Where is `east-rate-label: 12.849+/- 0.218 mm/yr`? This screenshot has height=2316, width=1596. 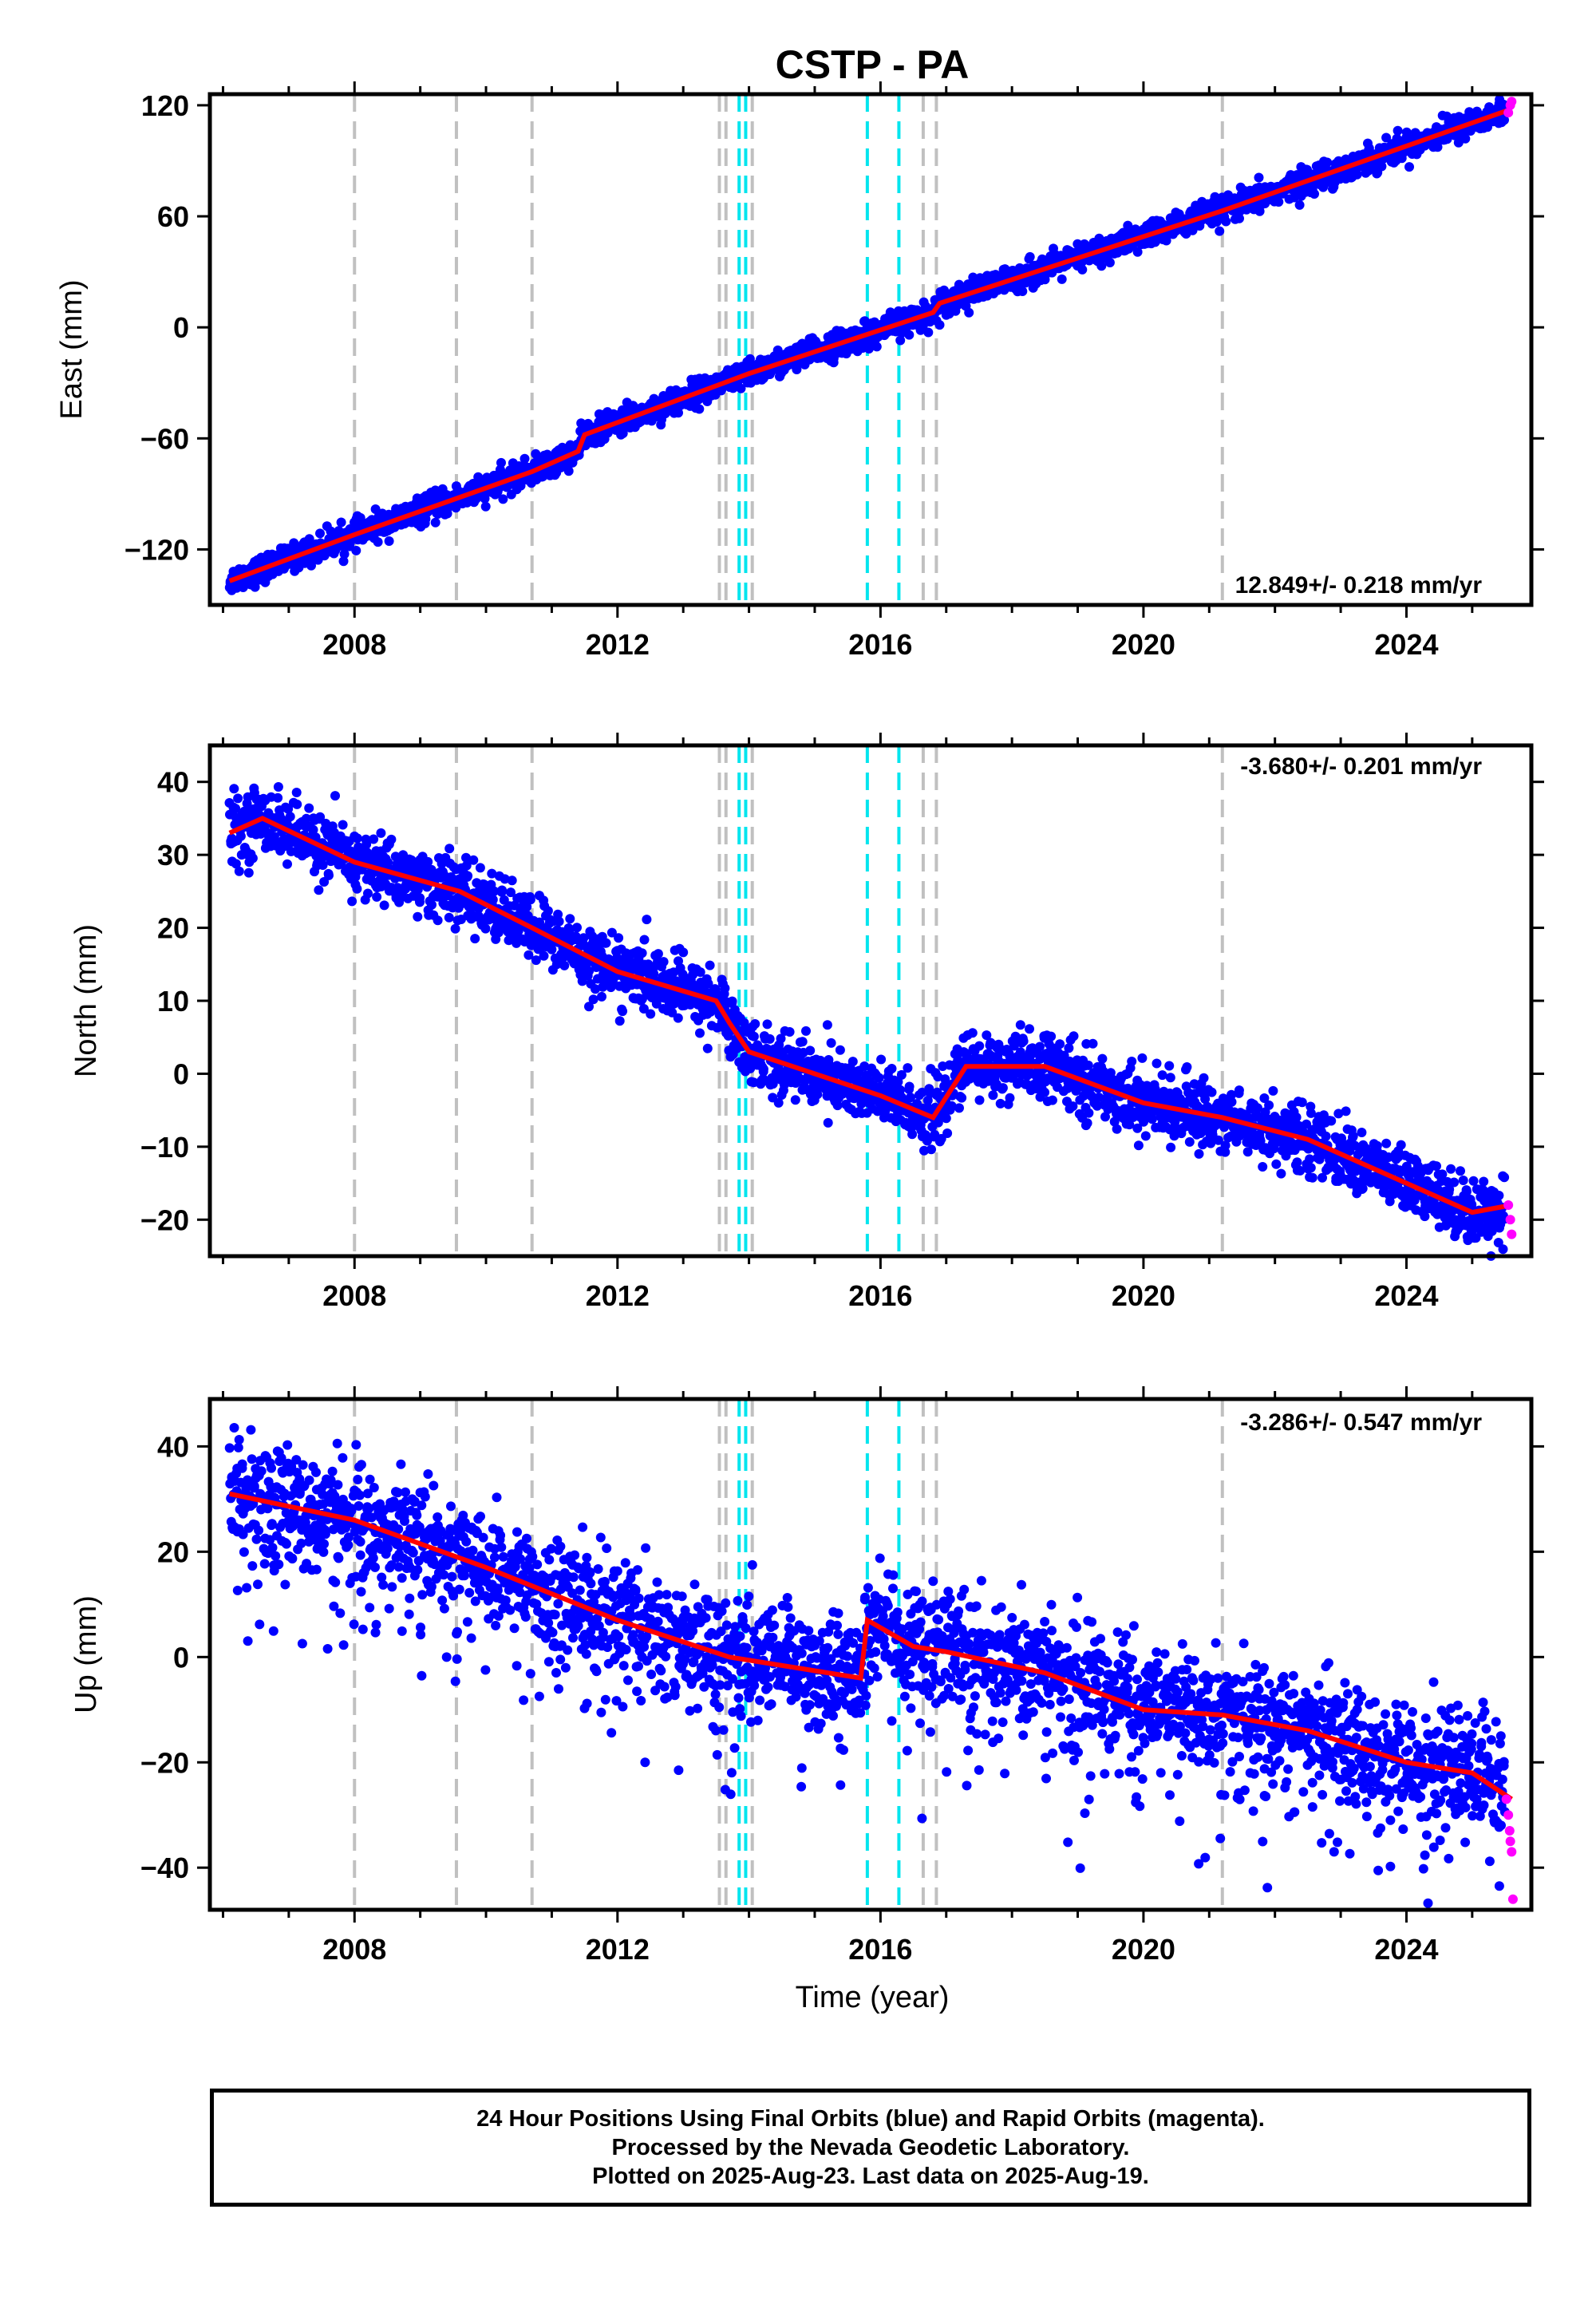
east-rate-label: 12.849+/- 0.218 mm/yr is located at coordinates (1359, 585).